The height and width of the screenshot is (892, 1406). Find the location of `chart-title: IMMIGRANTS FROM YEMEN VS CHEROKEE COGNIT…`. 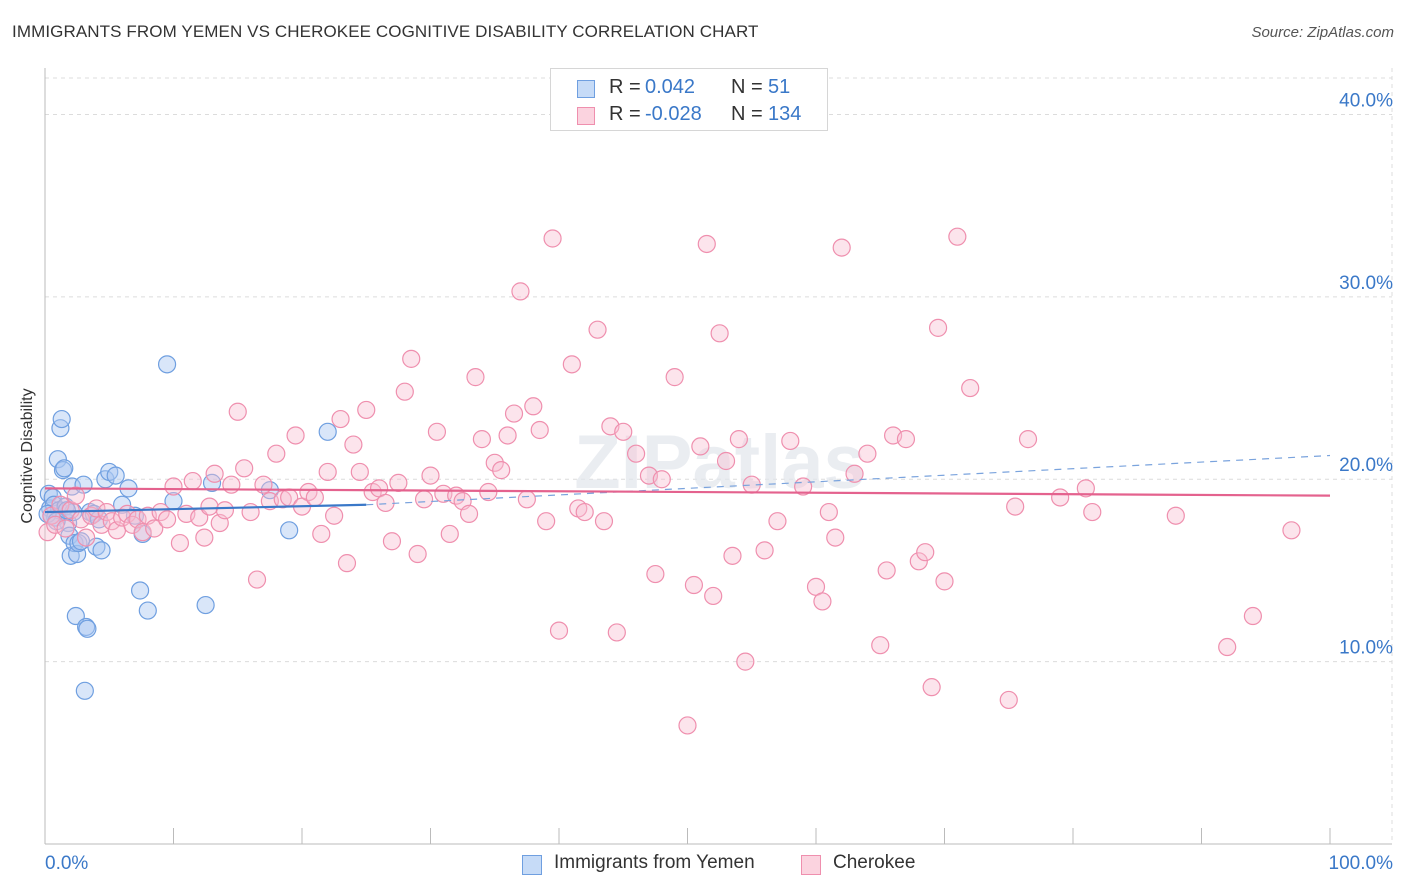

chart-title: IMMIGRANTS FROM YEMEN VS CHEROKEE COGNIT… is located at coordinates (385, 31).